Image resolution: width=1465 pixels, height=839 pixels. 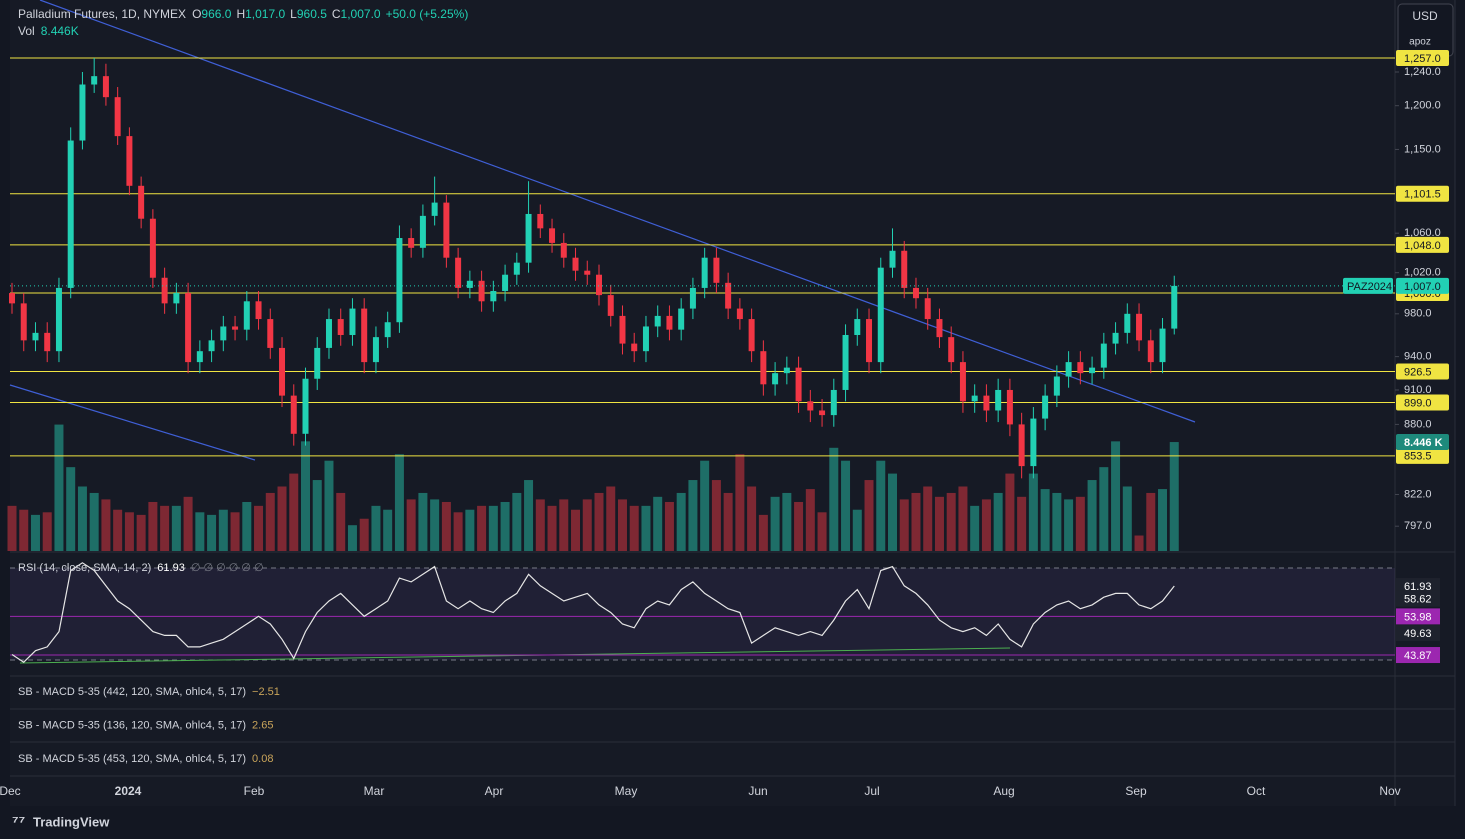 What do you see at coordinates (1418, 357) in the screenshot?
I see `y-tick-label: 940.0` at bounding box center [1418, 357].